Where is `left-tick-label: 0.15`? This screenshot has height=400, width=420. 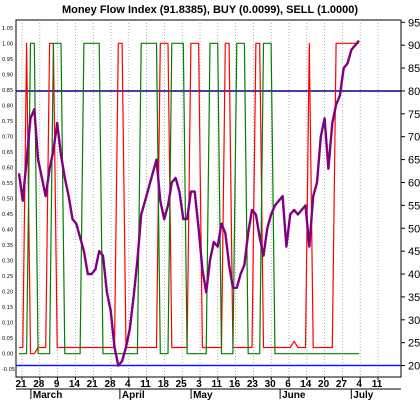 left-tick-label: 0.15 is located at coordinates (7, 308).